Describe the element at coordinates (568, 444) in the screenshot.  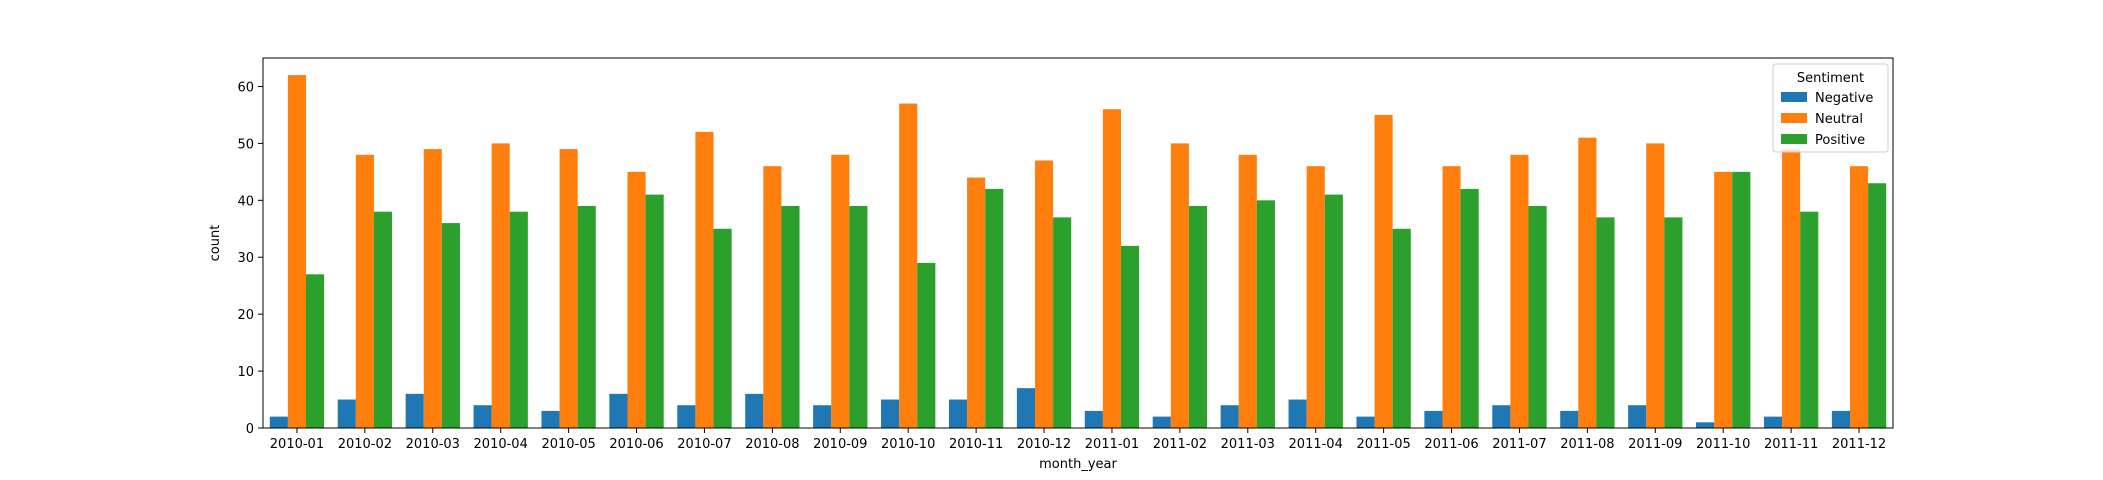
I see `x-tick-label-2010-05: 2010-05` at that location.